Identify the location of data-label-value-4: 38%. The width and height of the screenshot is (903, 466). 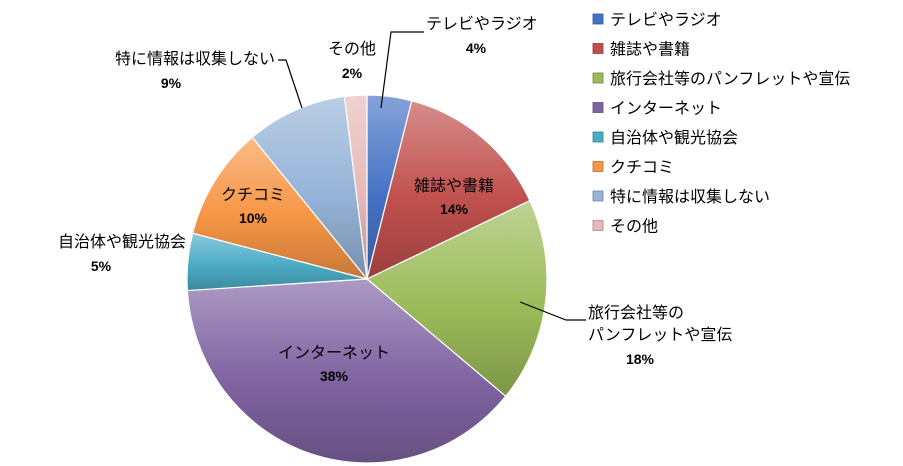
(334, 376).